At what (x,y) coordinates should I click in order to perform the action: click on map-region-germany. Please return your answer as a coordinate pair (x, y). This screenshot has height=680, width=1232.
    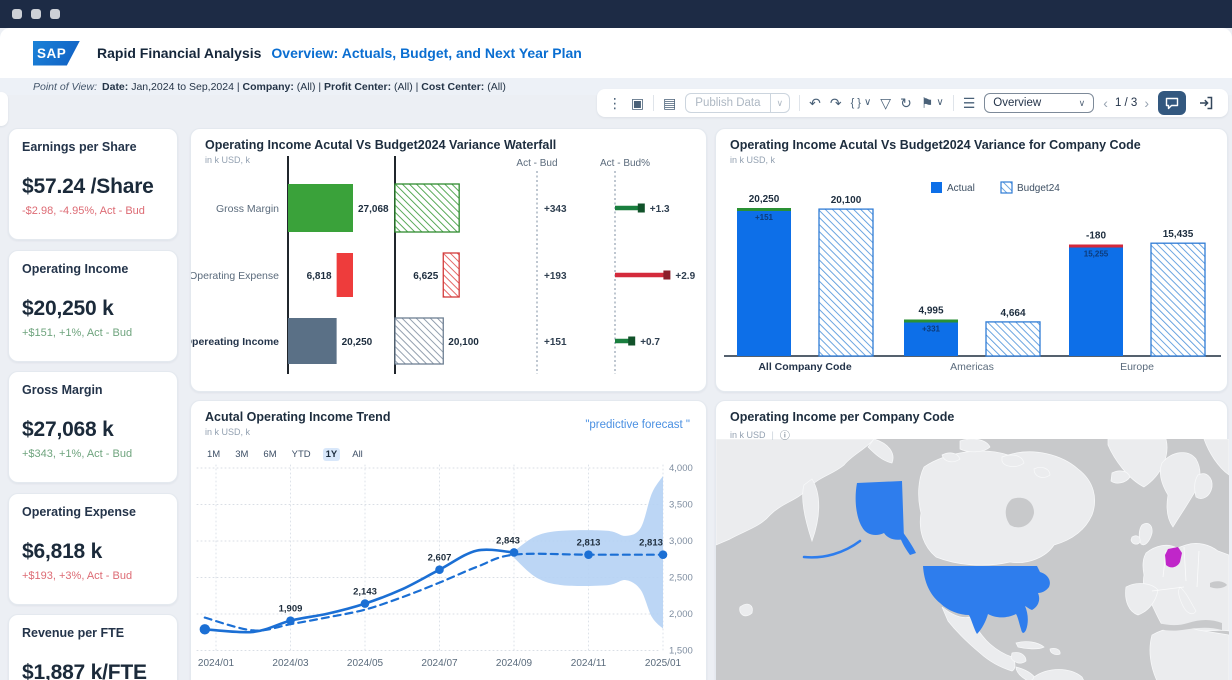
    Looking at the image, I should click on (1173, 557).